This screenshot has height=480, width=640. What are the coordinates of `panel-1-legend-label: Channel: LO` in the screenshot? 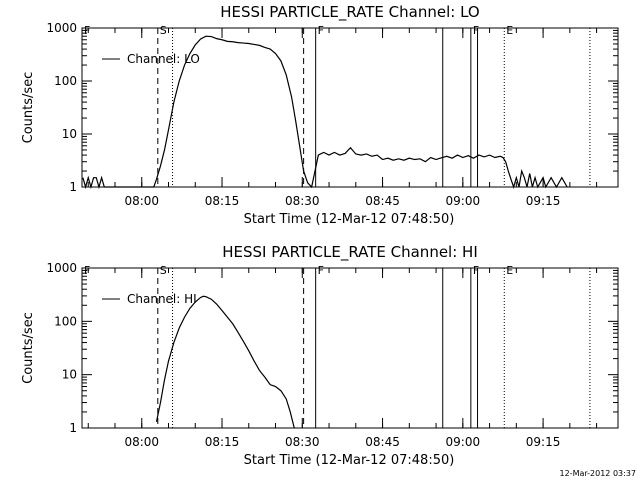 It's located at (163, 59).